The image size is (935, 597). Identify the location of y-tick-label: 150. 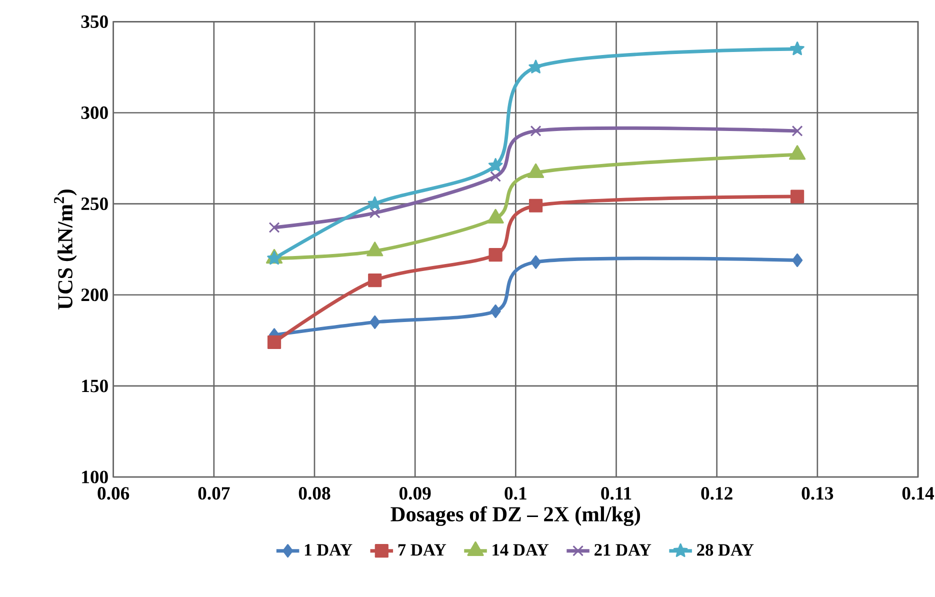
(95, 386).